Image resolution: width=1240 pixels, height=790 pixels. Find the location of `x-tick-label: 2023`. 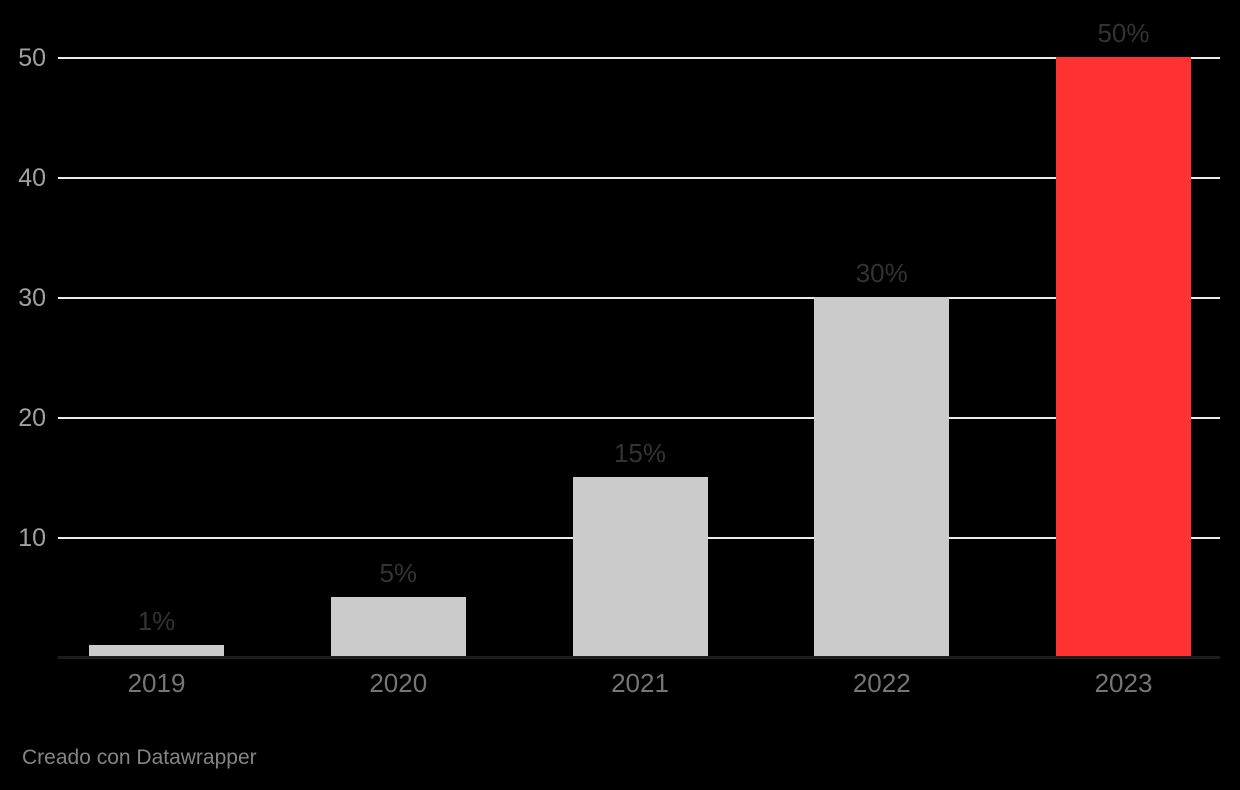

x-tick-label: 2023 is located at coordinates (1123, 683).